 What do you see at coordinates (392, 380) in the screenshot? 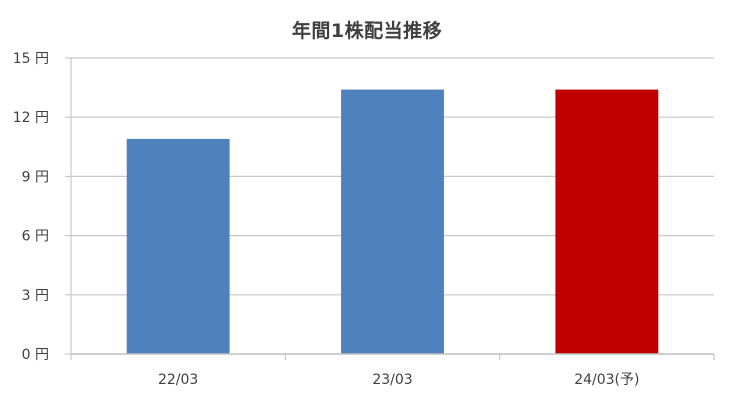
I see `x-tick-label: 23/03` at bounding box center [392, 380].